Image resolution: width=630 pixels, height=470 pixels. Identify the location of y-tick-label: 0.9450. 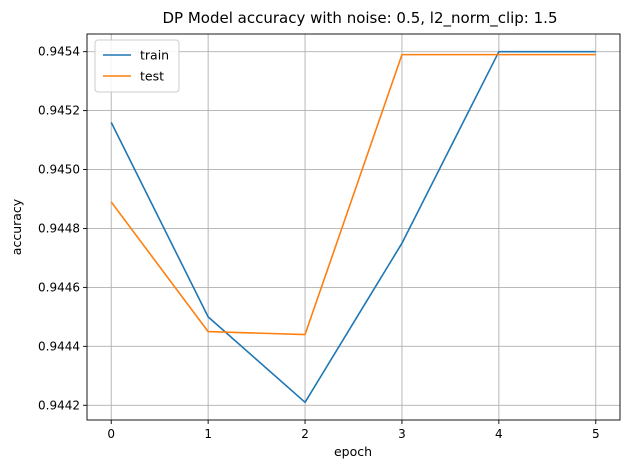
(59, 170).